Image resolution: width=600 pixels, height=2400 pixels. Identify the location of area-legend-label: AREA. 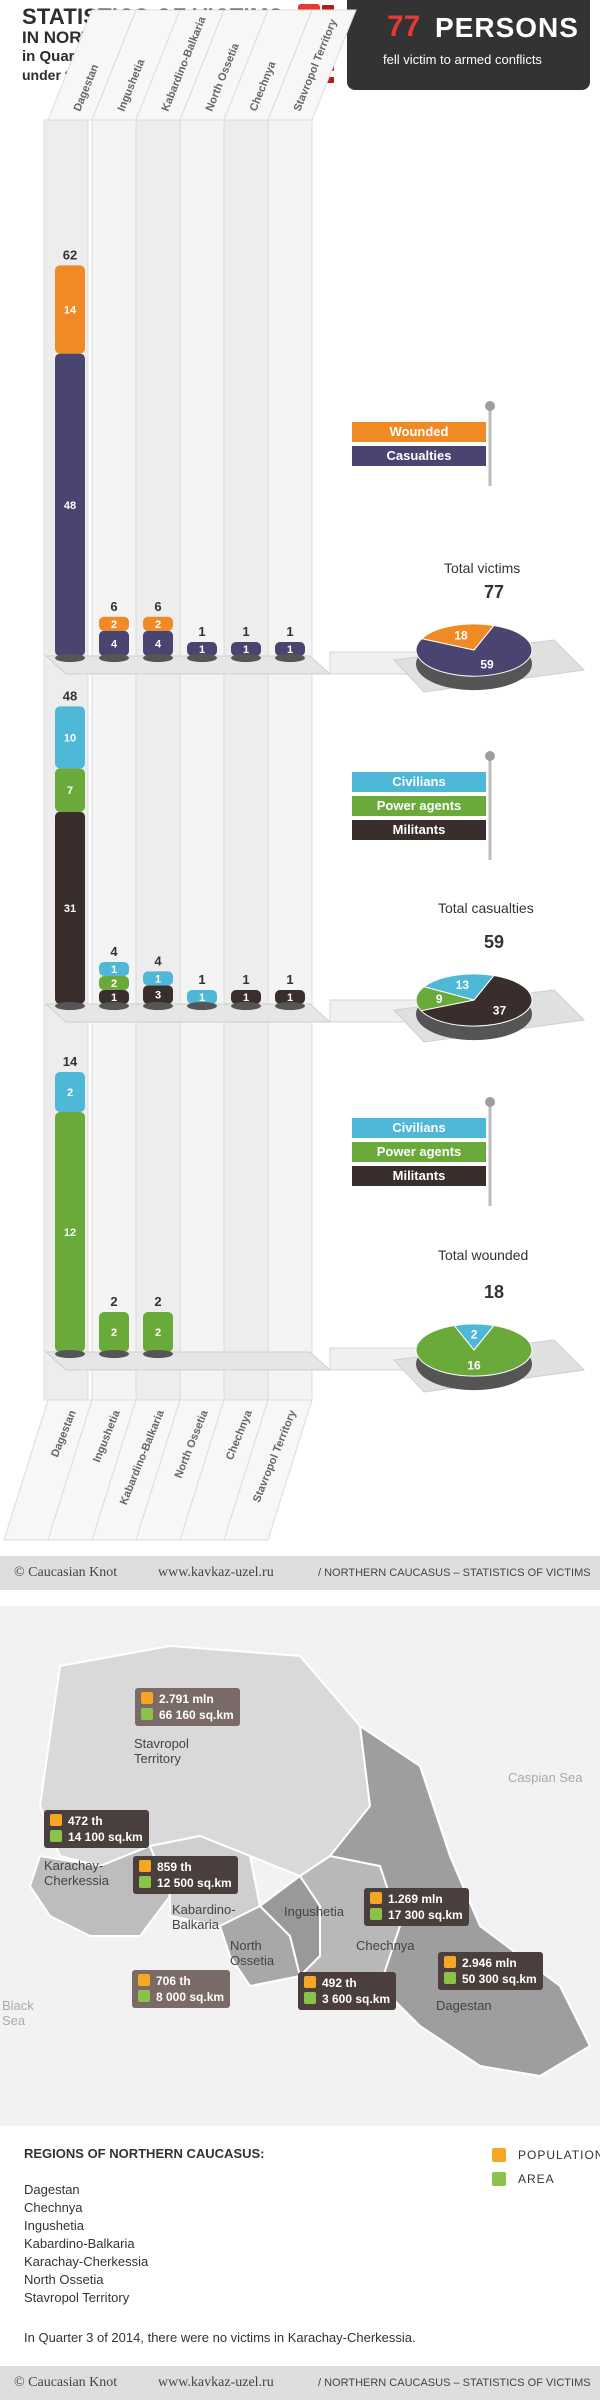
(536, 2179).